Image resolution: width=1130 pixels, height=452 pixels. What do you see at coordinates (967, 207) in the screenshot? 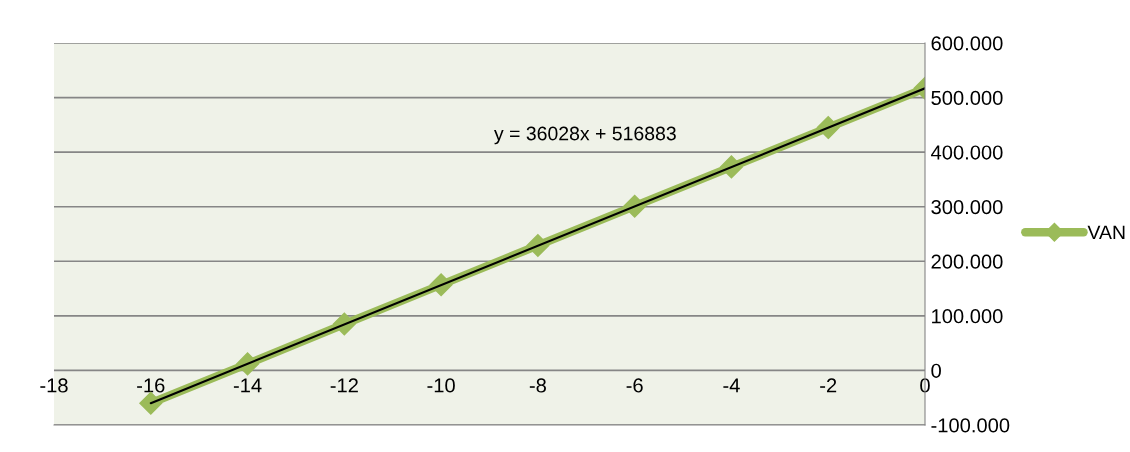
I see `y-tick-label: 300.000` at bounding box center [967, 207].